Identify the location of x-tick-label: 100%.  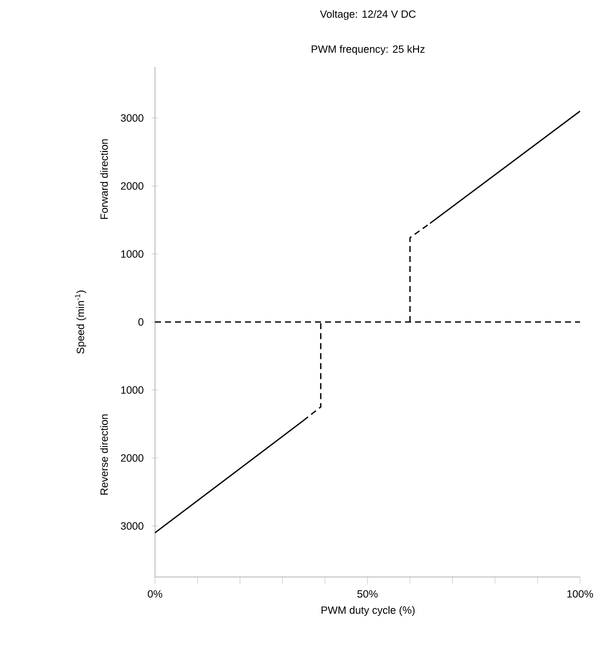
(580, 594).